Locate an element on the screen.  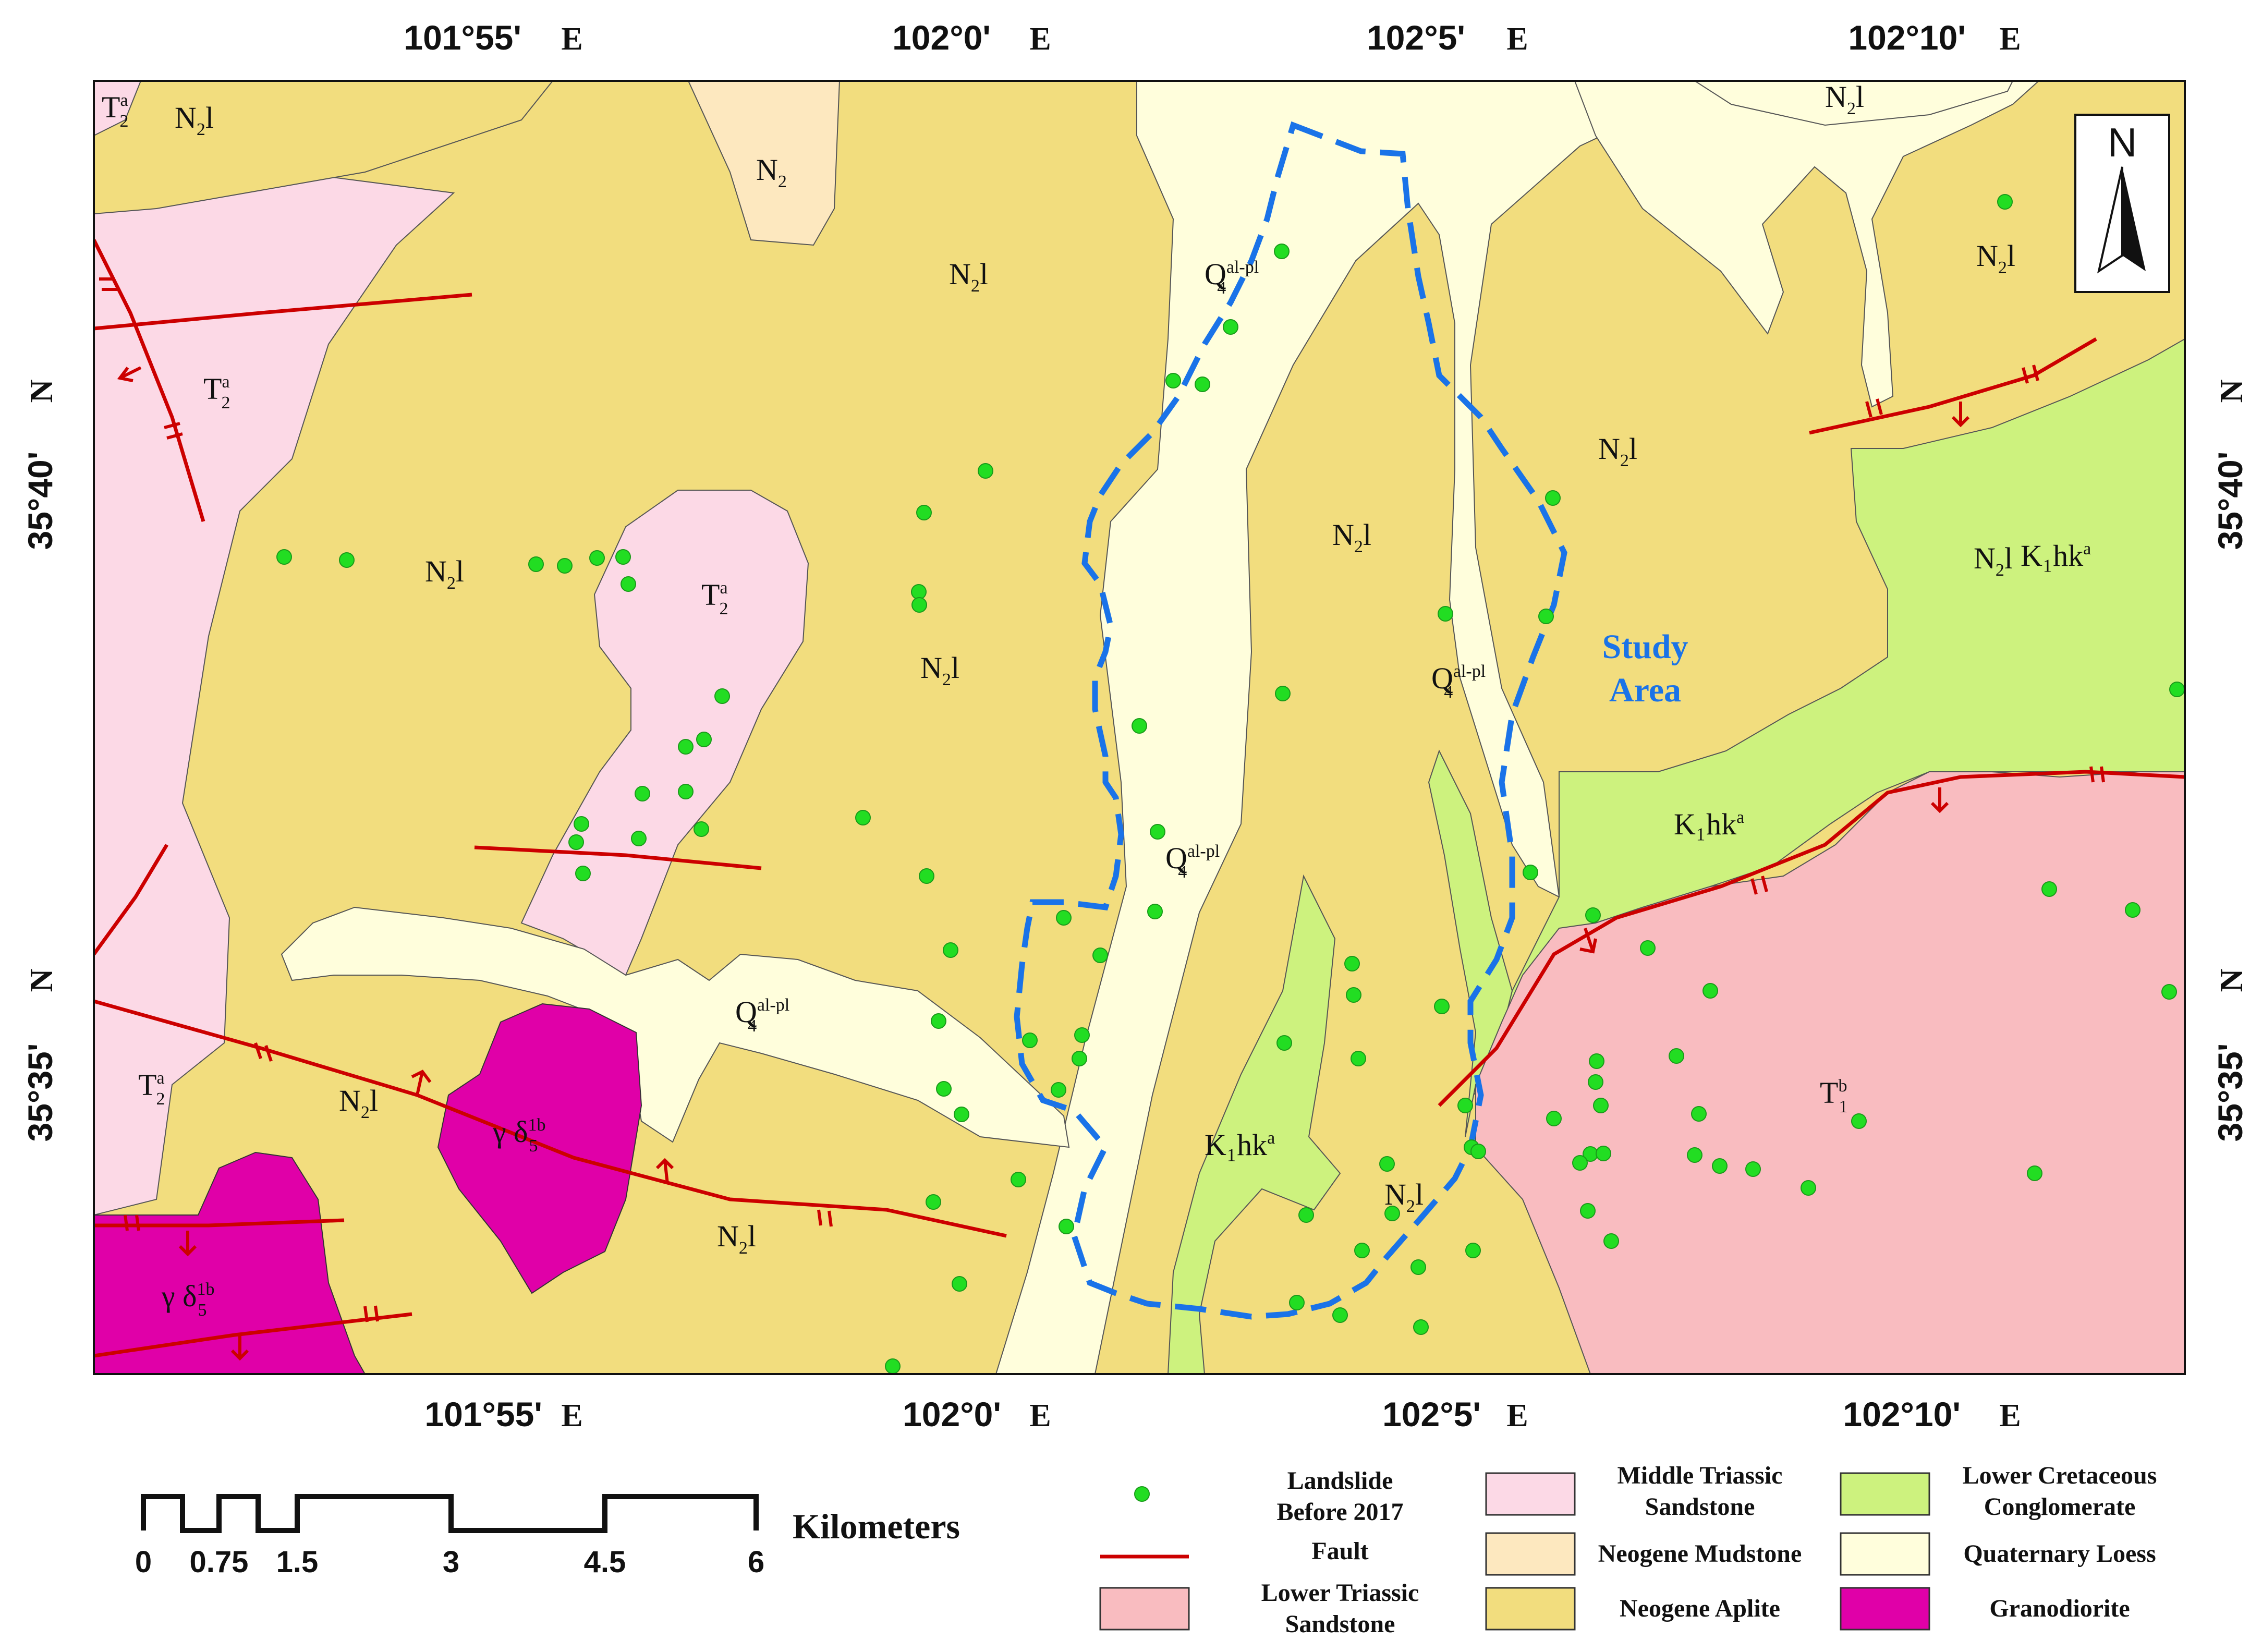
geological-unit-label: N2 is located at coordinates (772, 172).